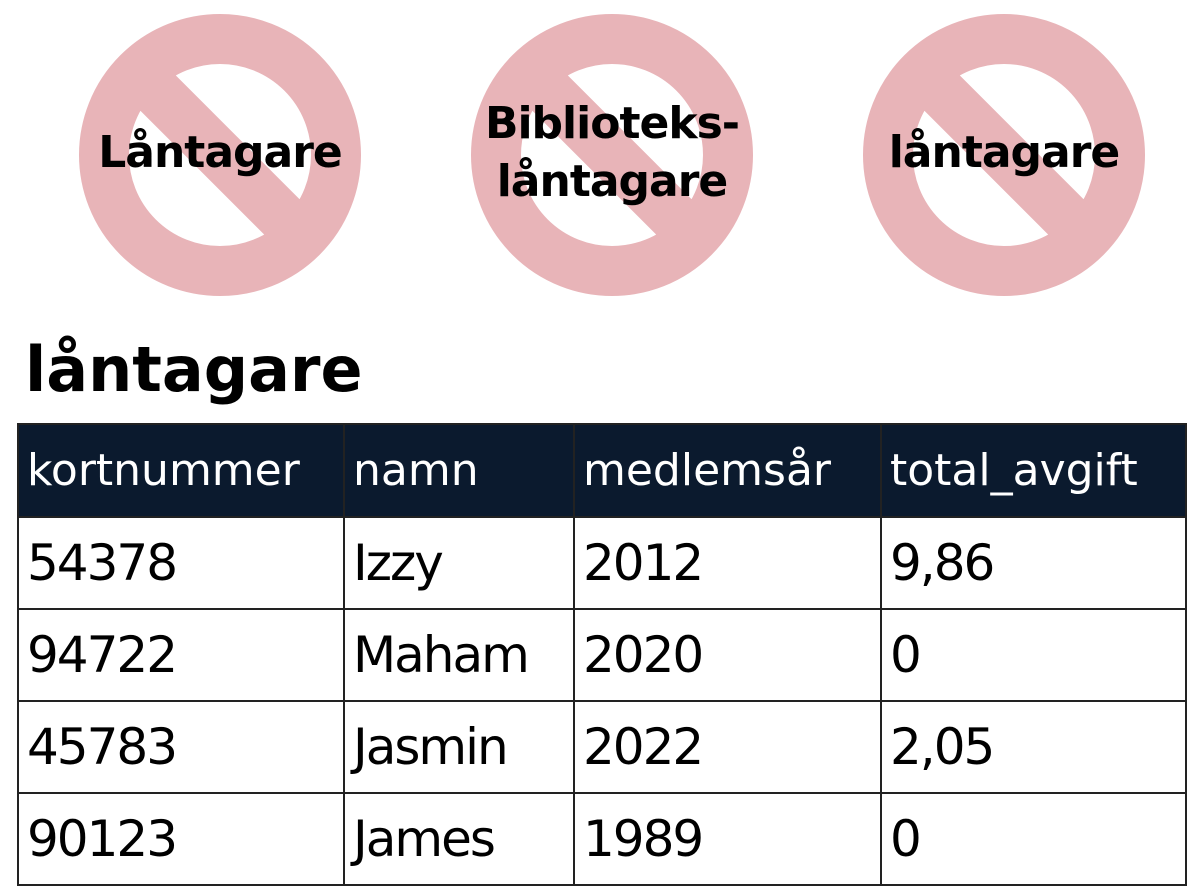 Image resolution: width=1200 pixels, height=896 pixels. Describe the element at coordinates (181, 747) in the screenshot. I see `table-cell: 45783` at that location.